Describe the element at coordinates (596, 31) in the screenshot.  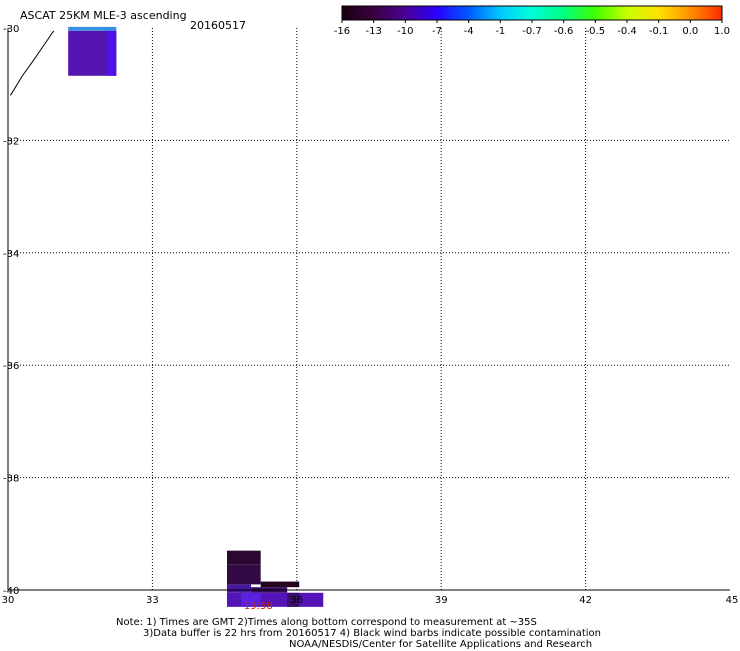
I see `colorbar-tick-label: -0.5` at that location.